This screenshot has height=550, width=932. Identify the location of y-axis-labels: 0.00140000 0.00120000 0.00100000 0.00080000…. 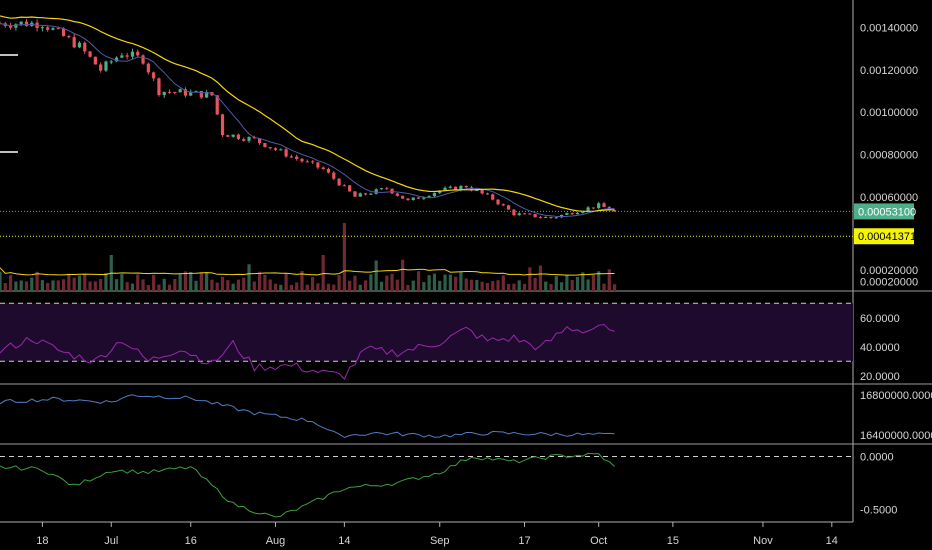
(896, 270).